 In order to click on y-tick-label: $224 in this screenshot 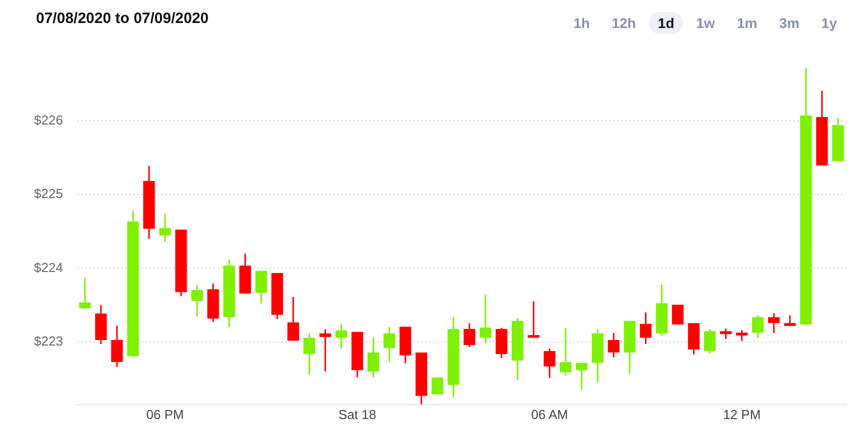, I will do `click(48, 267)`.